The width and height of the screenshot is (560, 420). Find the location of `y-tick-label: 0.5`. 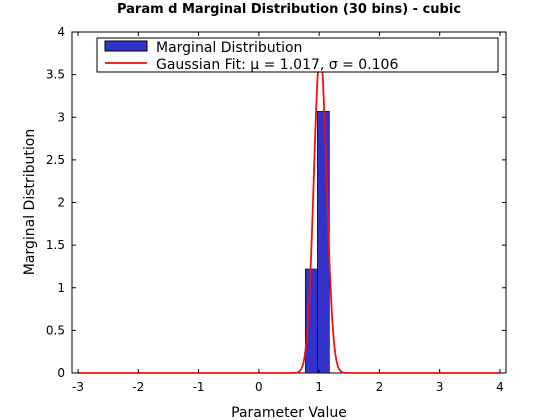

y-tick-label: 0.5 is located at coordinates (55, 330).